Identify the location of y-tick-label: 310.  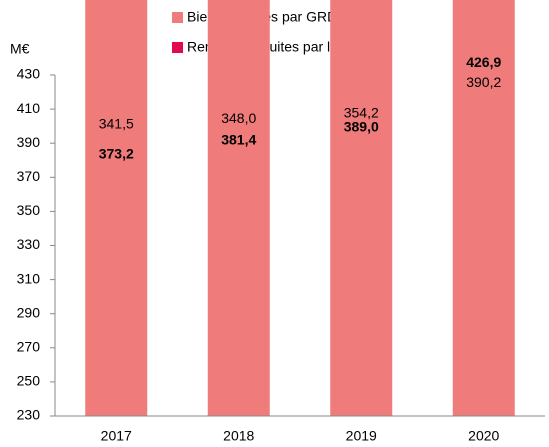
(29, 278).